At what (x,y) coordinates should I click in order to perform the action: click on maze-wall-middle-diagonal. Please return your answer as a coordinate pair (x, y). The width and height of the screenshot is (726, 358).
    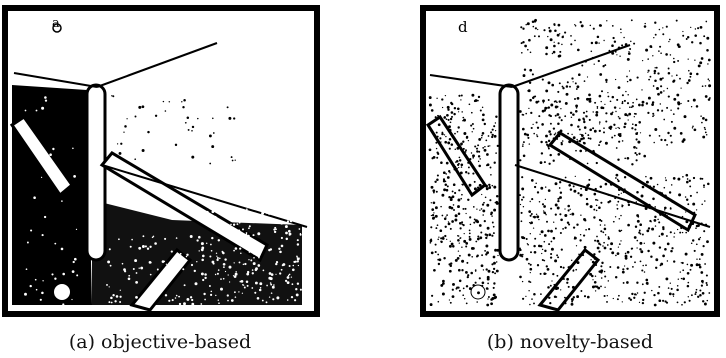
    Looking at the image, I should click on (184, 207).